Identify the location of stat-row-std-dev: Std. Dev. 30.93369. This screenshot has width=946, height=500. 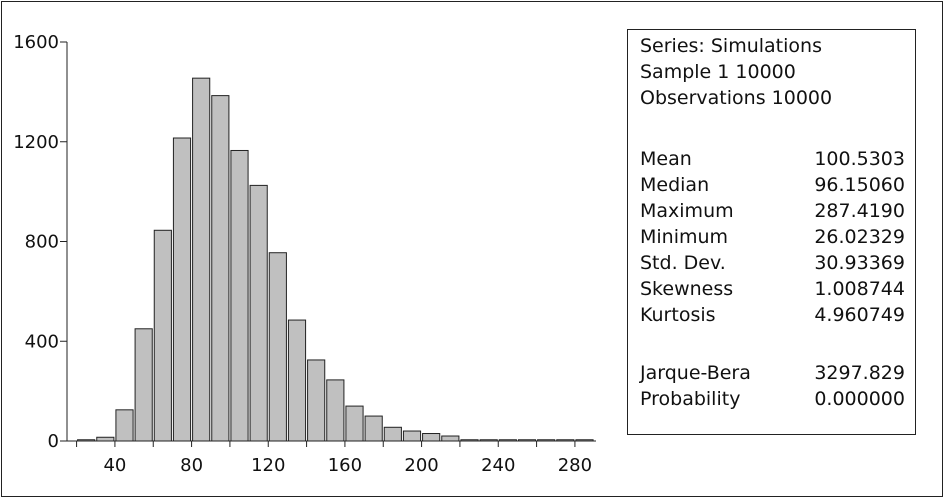
(772, 263).